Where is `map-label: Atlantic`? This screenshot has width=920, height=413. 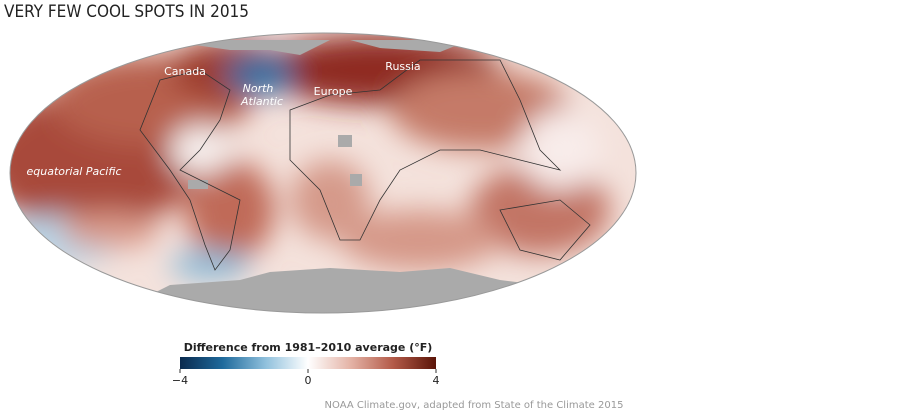 map-label: Atlantic is located at coordinates (261, 101).